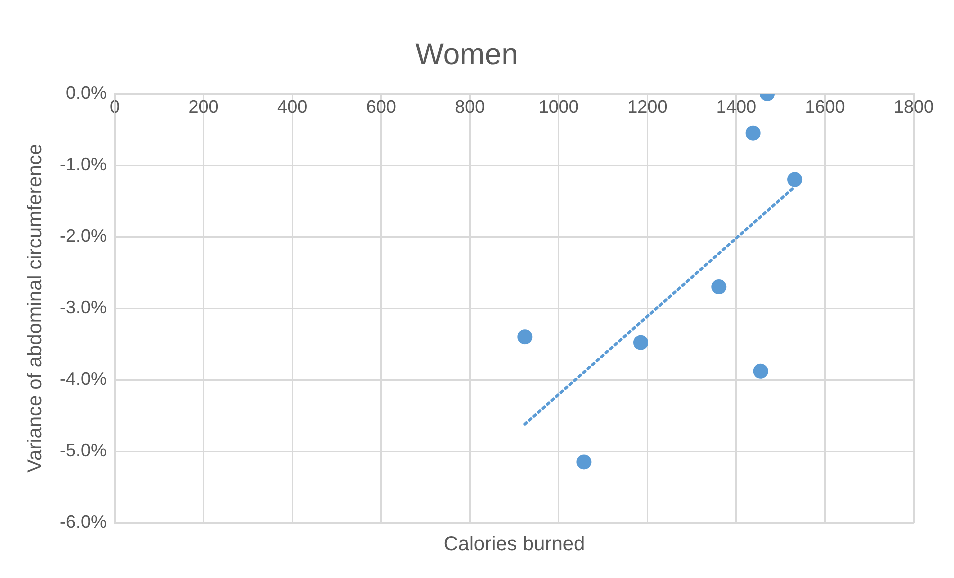 The height and width of the screenshot is (578, 954). I want to click on x-tick-label: 1200, so click(648, 106).